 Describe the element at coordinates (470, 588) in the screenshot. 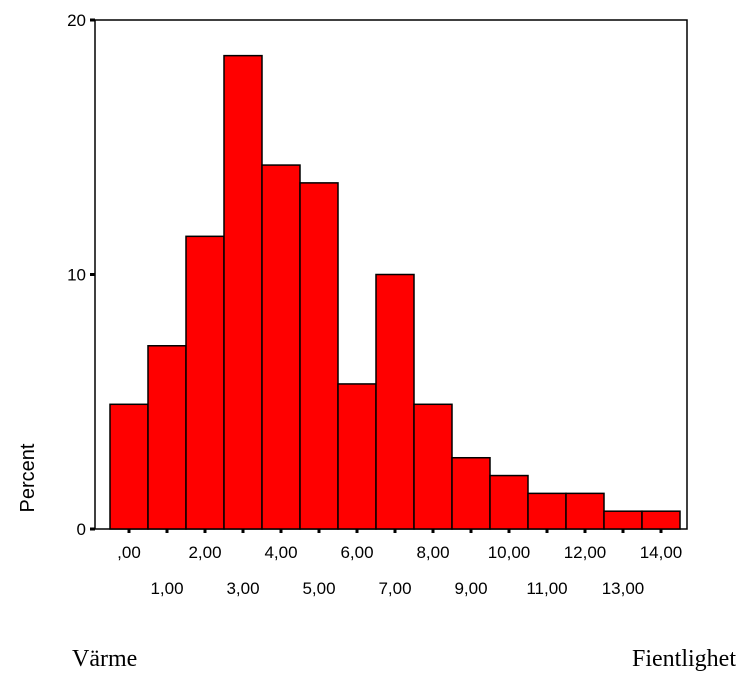

I see `x-tick-label-9: 9,00` at that location.